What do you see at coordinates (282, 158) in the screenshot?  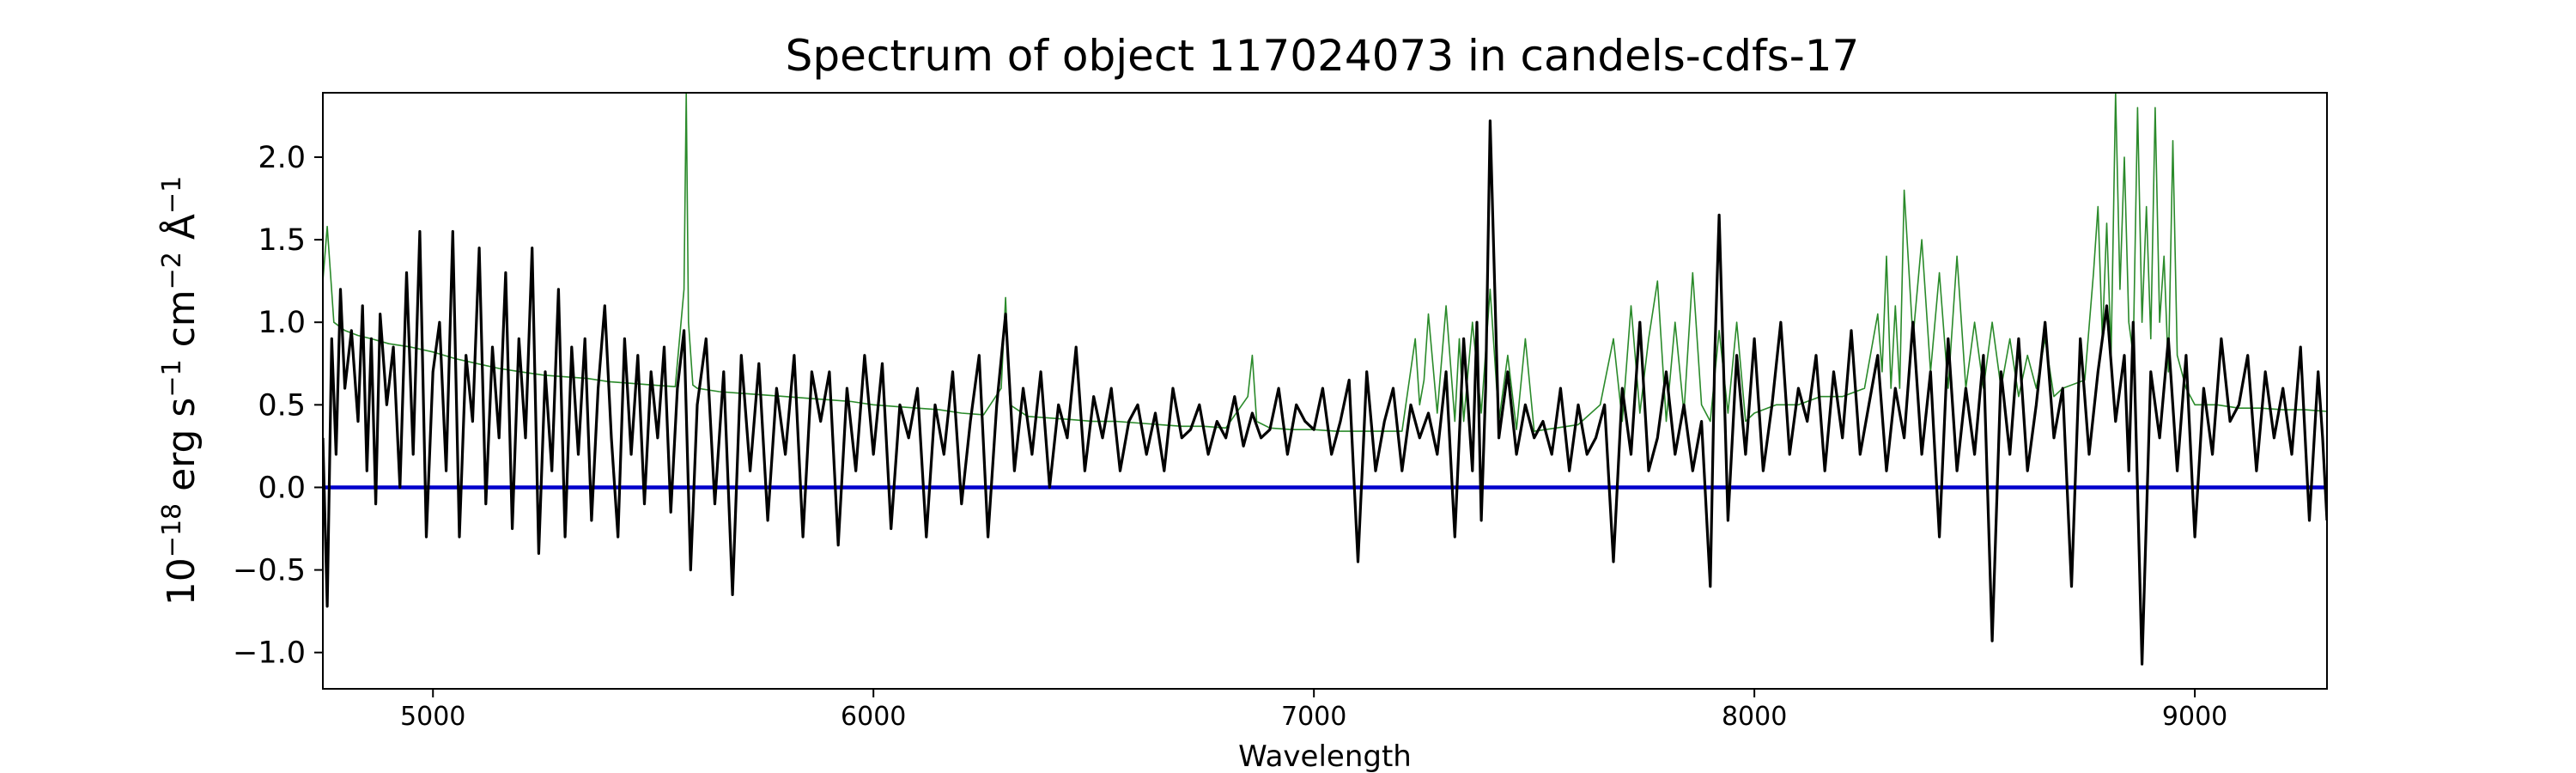 I see `y-tick-label: 2.0` at bounding box center [282, 158].